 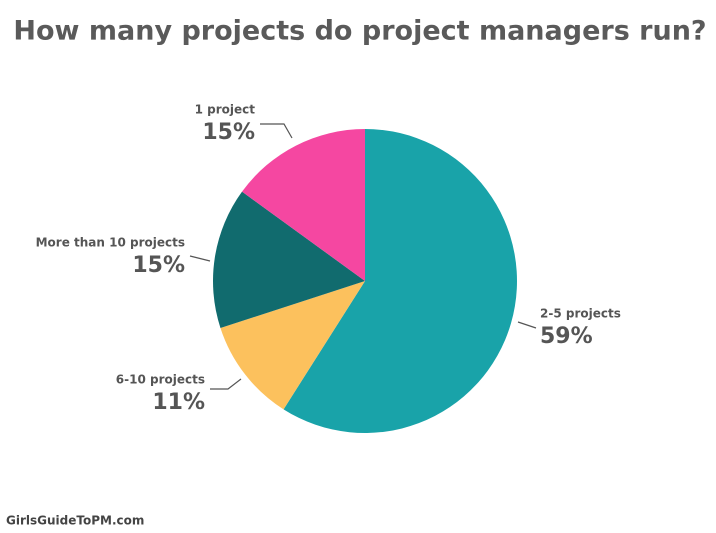 What do you see at coordinates (580, 314) in the screenshot?
I see `slice-name: 2-5 projects` at bounding box center [580, 314].